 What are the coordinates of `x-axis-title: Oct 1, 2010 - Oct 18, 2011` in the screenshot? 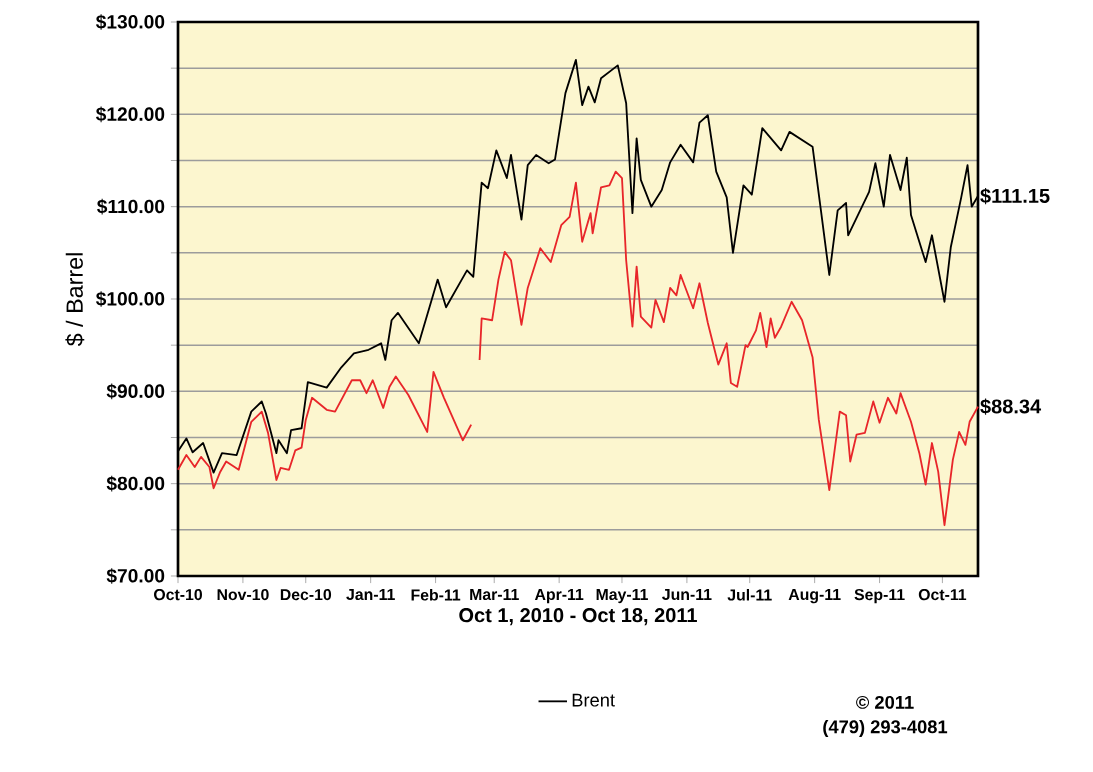 It's located at (578, 617).